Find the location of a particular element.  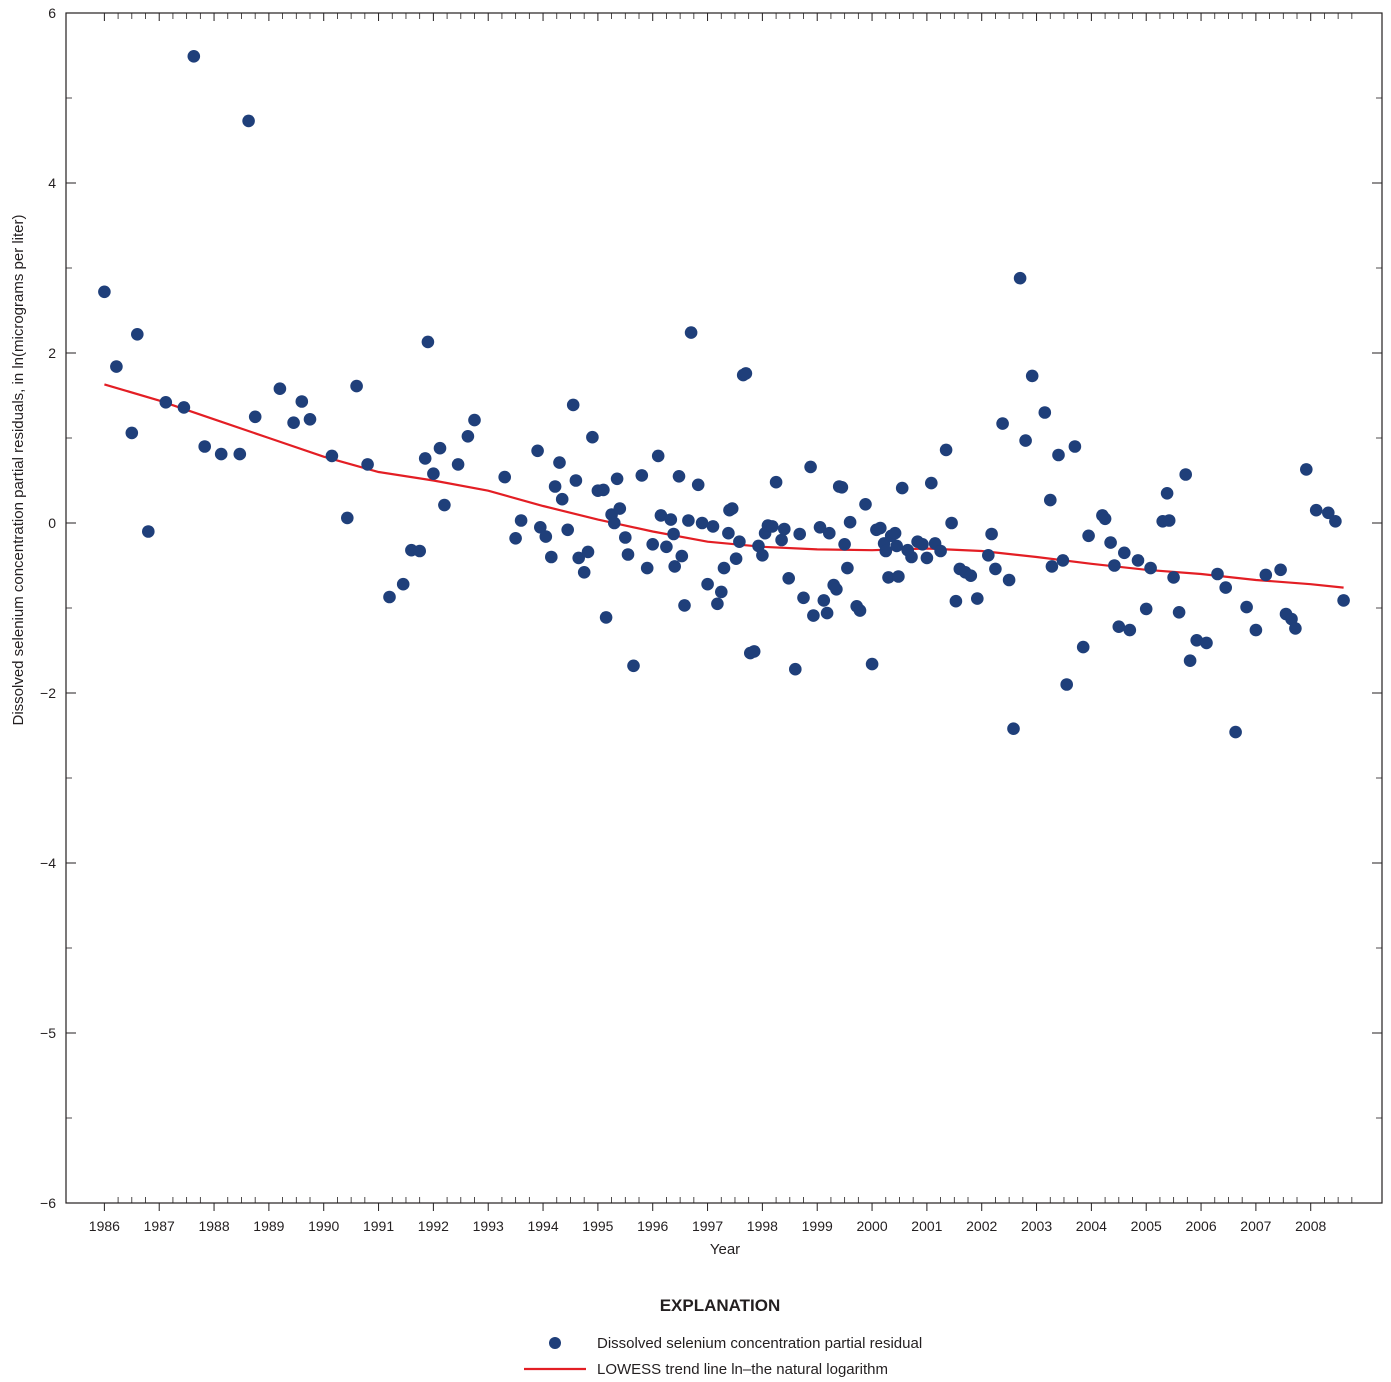

x-tick-label: 2000 is located at coordinates (871, 1226).